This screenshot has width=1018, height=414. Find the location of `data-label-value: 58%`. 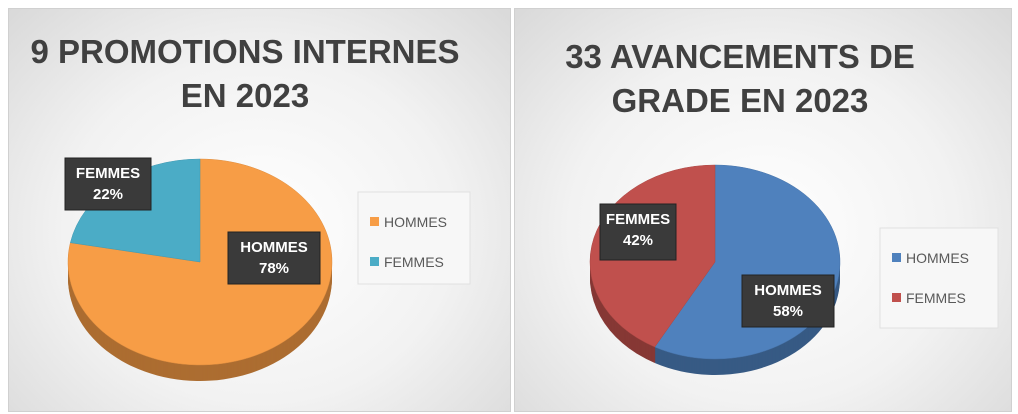

data-label-value: 58% is located at coordinates (788, 311).